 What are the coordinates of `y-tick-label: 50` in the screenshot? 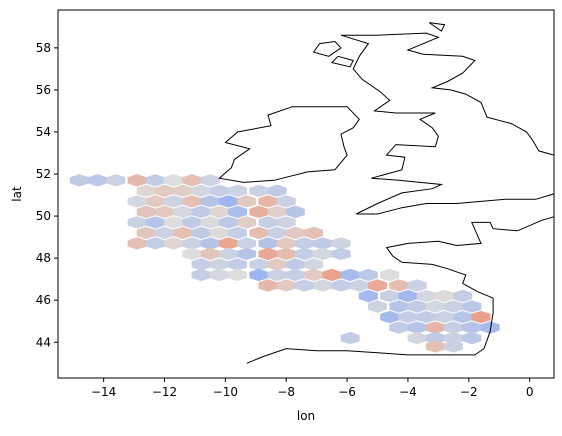 It's located at (43, 216).